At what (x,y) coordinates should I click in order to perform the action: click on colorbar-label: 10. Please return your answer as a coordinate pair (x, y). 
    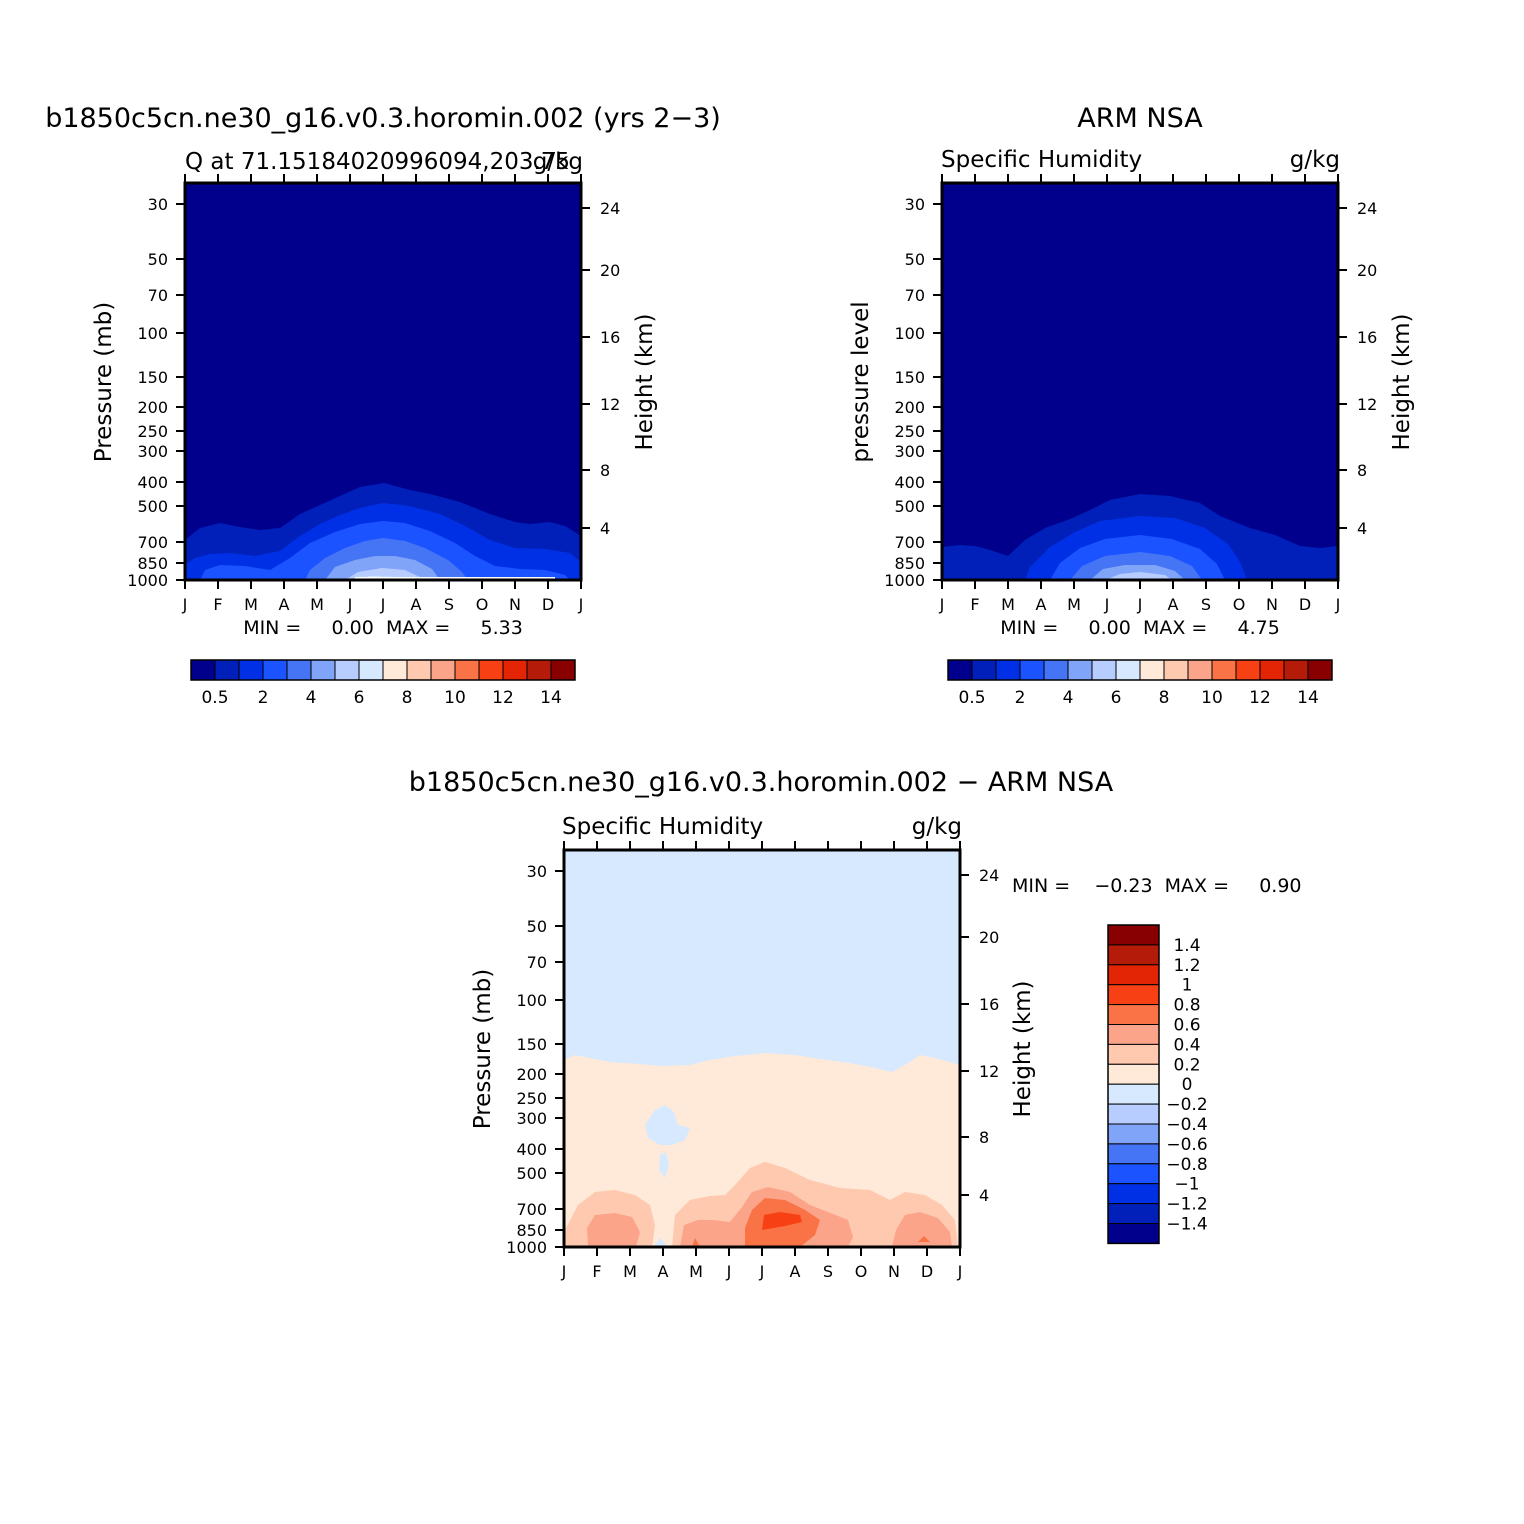
    Looking at the image, I should click on (1212, 698).